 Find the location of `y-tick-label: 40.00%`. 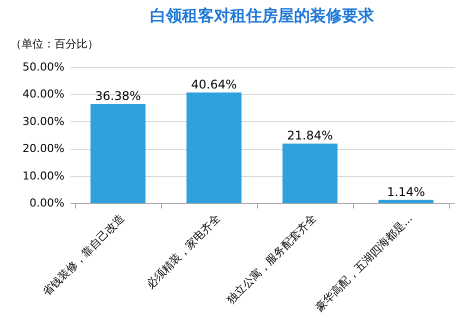

y-tick-label: 40.00% is located at coordinates (43, 94).